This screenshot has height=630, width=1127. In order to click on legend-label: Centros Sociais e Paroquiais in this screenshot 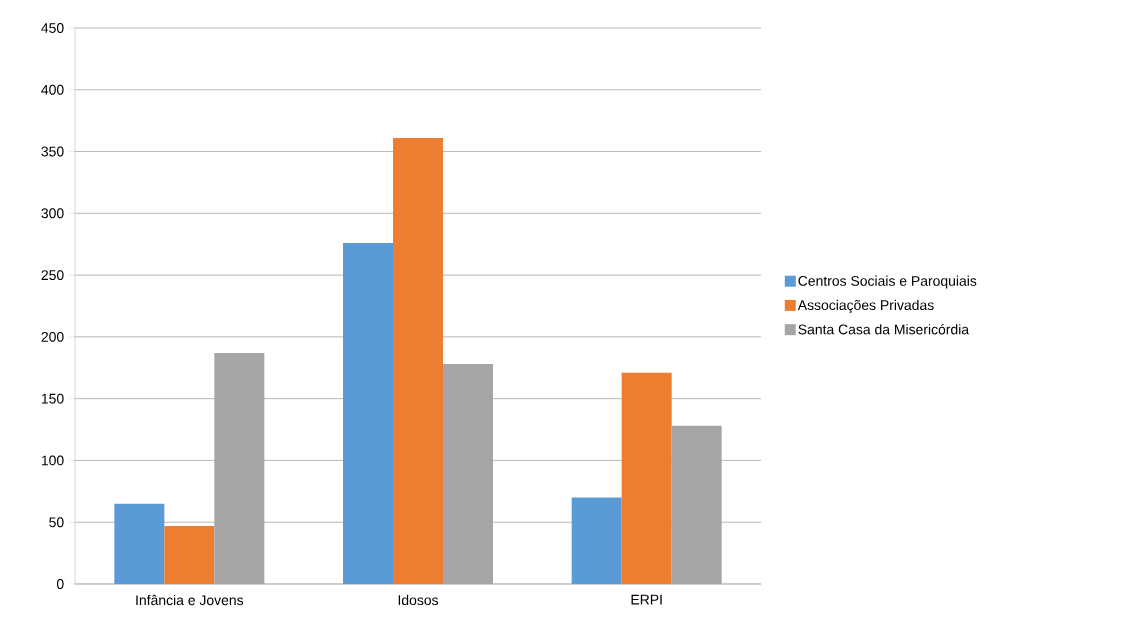, I will do `click(887, 282)`.